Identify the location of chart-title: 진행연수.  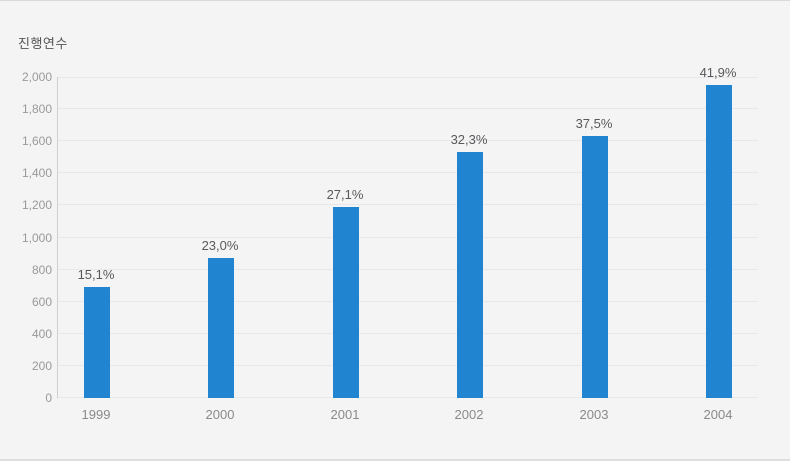
(43, 43).